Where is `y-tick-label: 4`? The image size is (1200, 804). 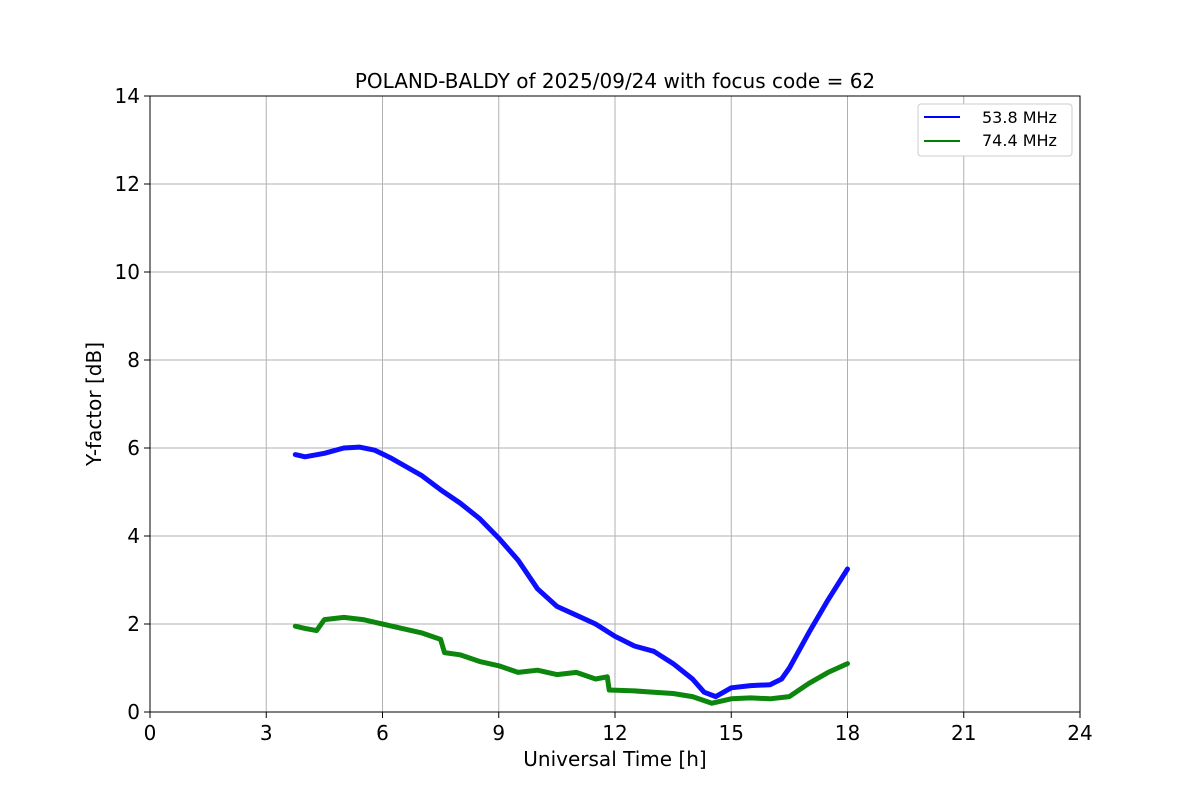 y-tick-label: 4 is located at coordinates (133, 536).